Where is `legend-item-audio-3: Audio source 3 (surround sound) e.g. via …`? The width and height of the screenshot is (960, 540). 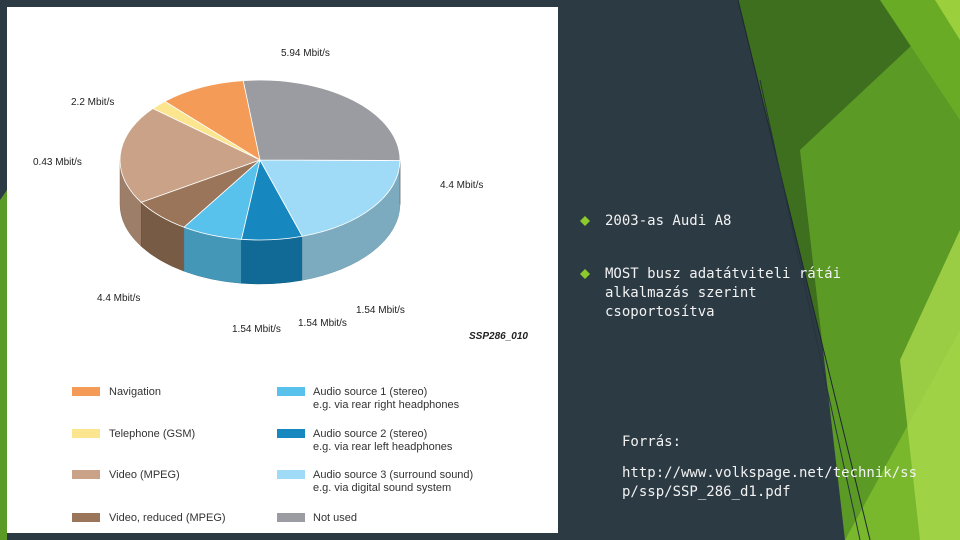 legend-item-audio-3: Audio source 3 (surround sound) e.g. via … is located at coordinates (393, 482).